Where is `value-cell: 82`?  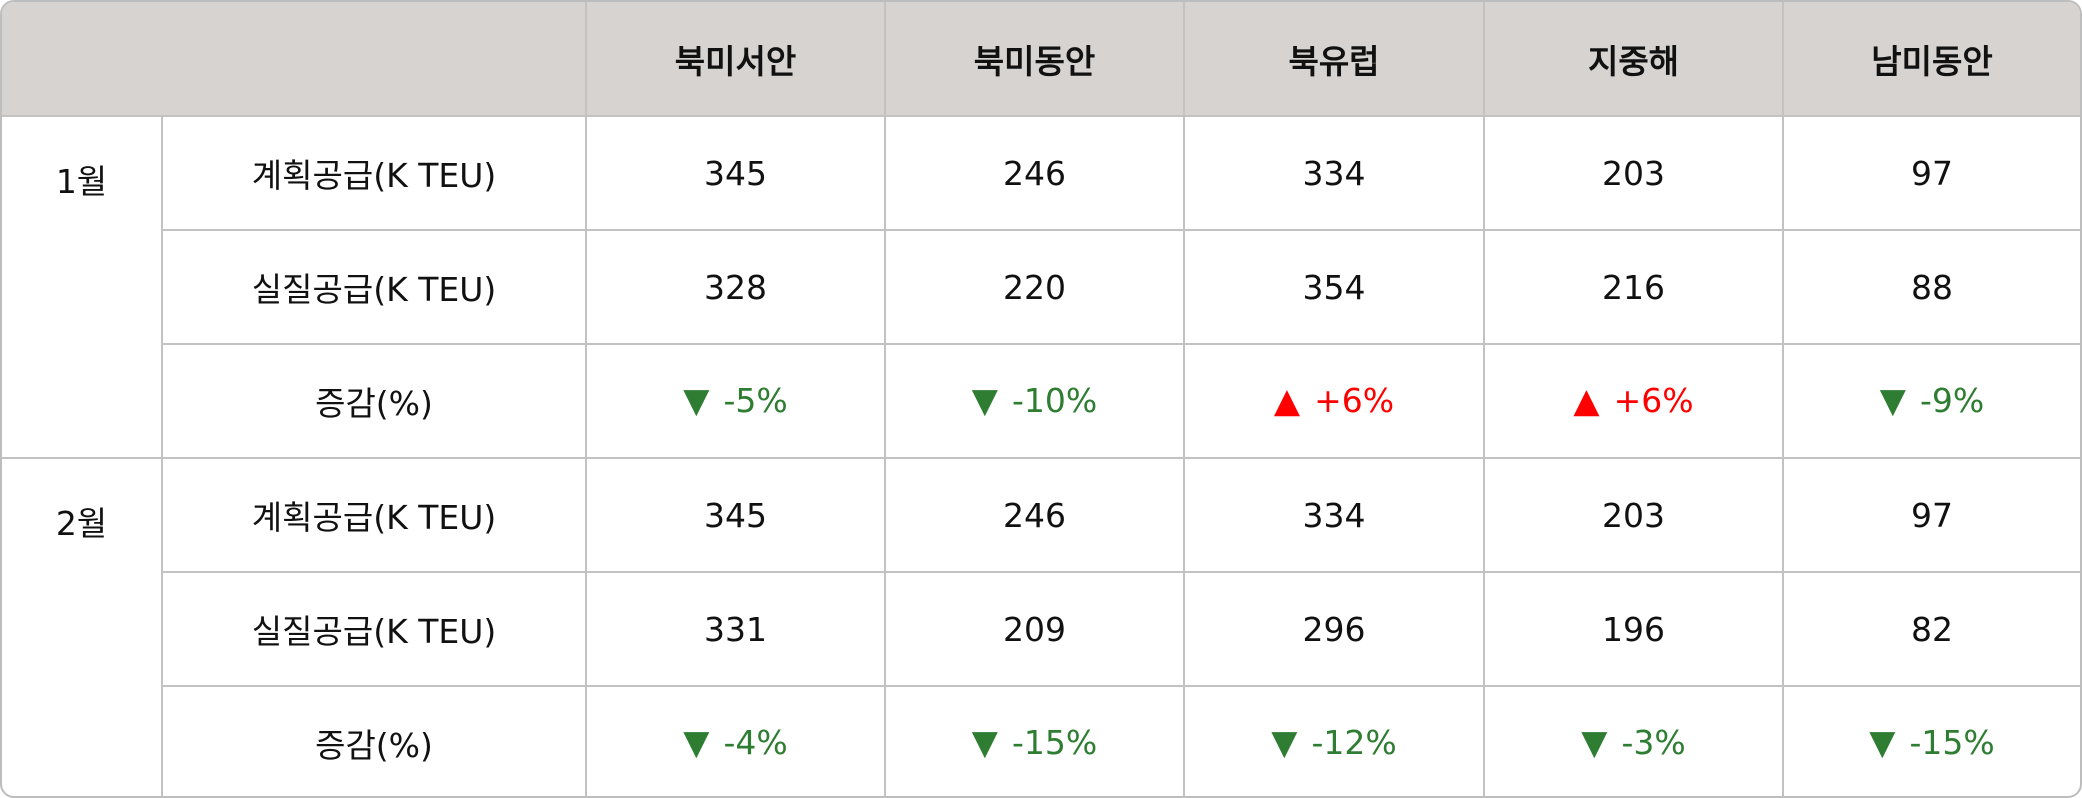 value-cell: 82 is located at coordinates (1931, 629).